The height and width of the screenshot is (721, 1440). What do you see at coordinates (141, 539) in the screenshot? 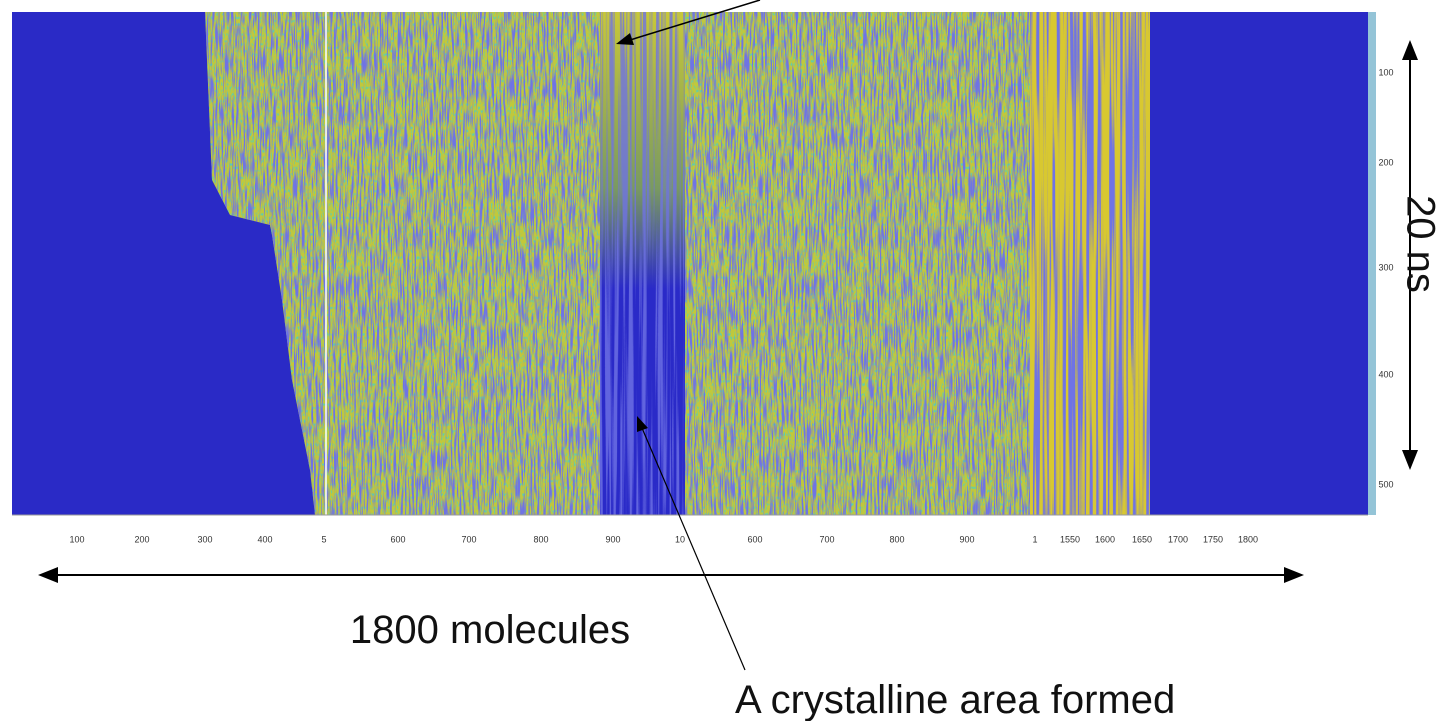
I see `x-tick-label: 200` at bounding box center [141, 539].